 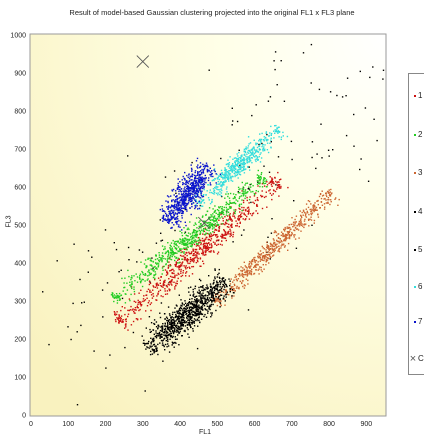 I want to click on legend-label: 3, so click(x=420, y=172).